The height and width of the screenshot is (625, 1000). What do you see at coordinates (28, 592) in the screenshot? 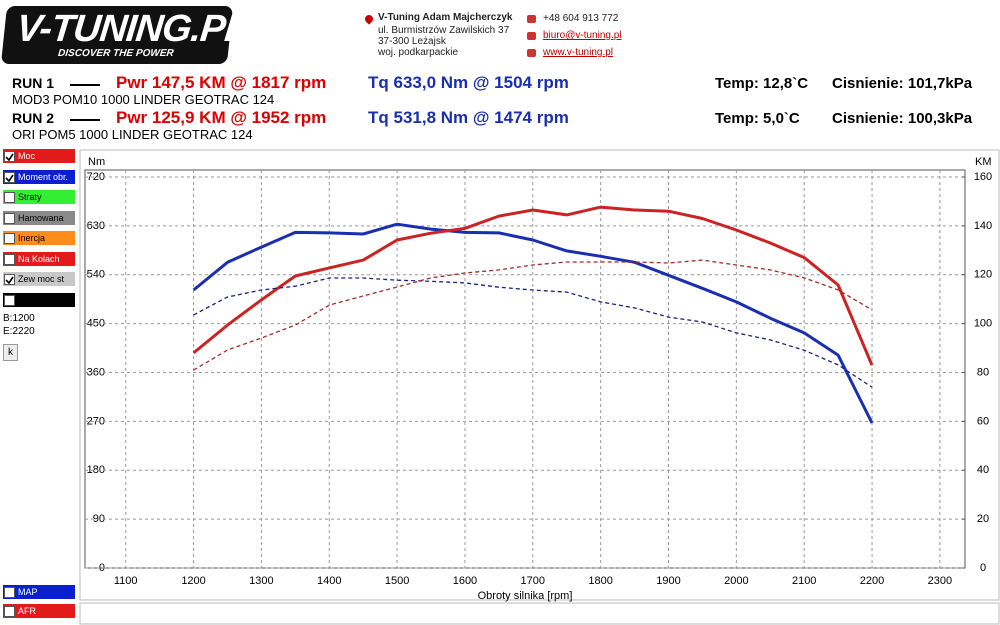
I see `checkbox-label: MAP` at bounding box center [28, 592].